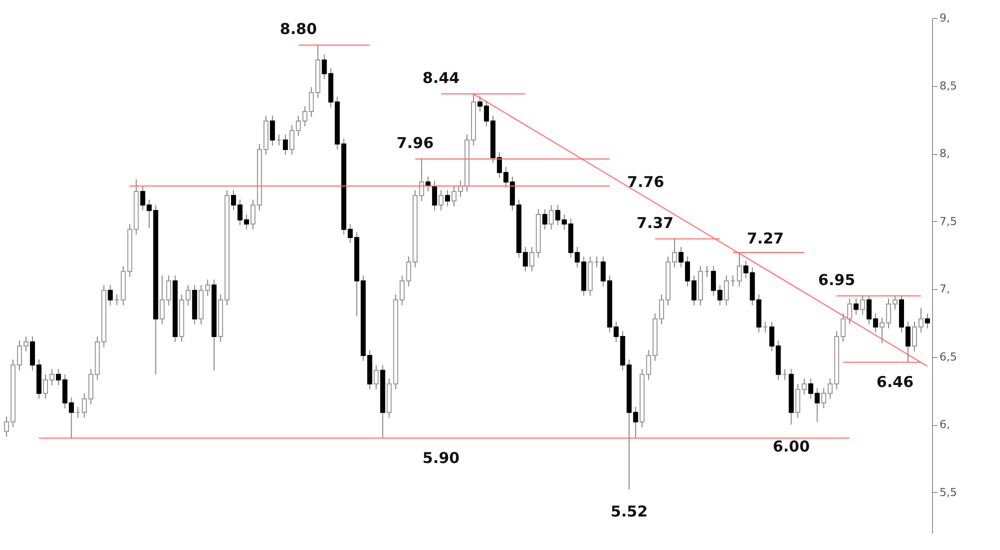  What do you see at coordinates (945, 153) in the screenshot?
I see `y-tick-label: 8,` at bounding box center [945, 153].